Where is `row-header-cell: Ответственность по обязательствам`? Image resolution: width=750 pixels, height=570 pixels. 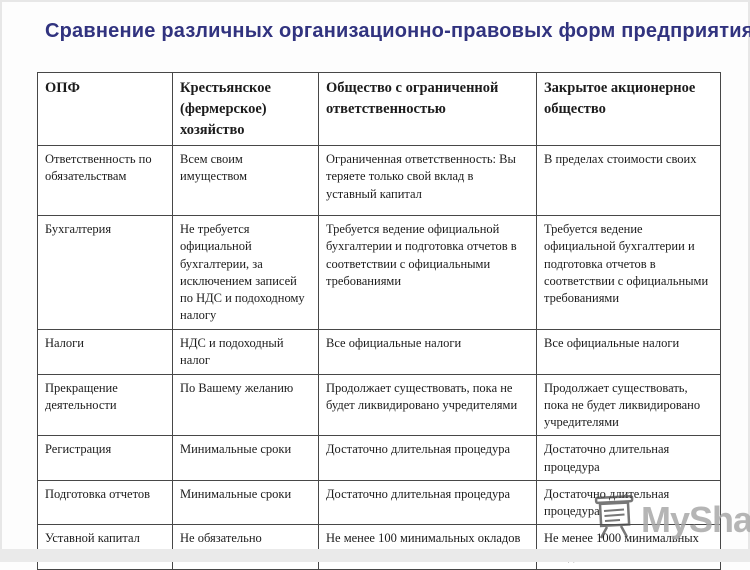
row-header-cell: Ответственность по обязательствам is located at coordinates (105, 181).